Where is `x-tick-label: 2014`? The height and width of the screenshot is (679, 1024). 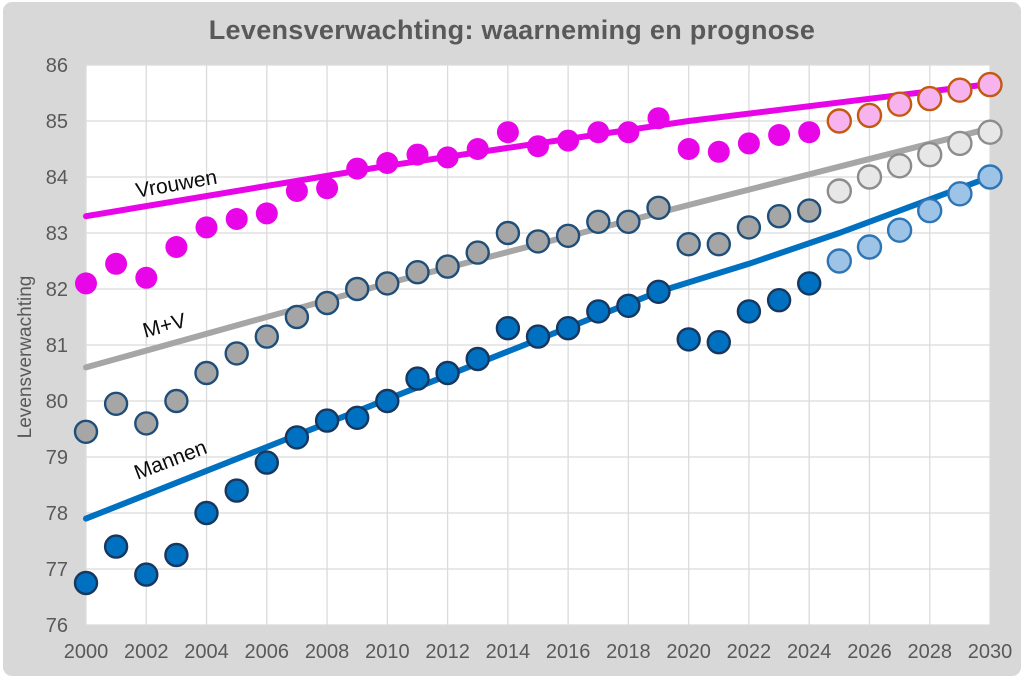 x-tick-label: 2014 is located at coordinates (508, 652).